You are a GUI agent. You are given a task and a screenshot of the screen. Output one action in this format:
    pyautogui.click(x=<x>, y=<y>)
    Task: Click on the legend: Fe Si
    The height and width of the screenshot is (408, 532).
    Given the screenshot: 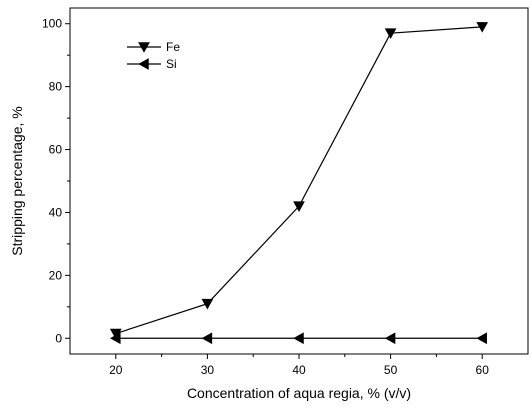 What is the action you would take?
    pyautogui.click(x=153, y=55)
    